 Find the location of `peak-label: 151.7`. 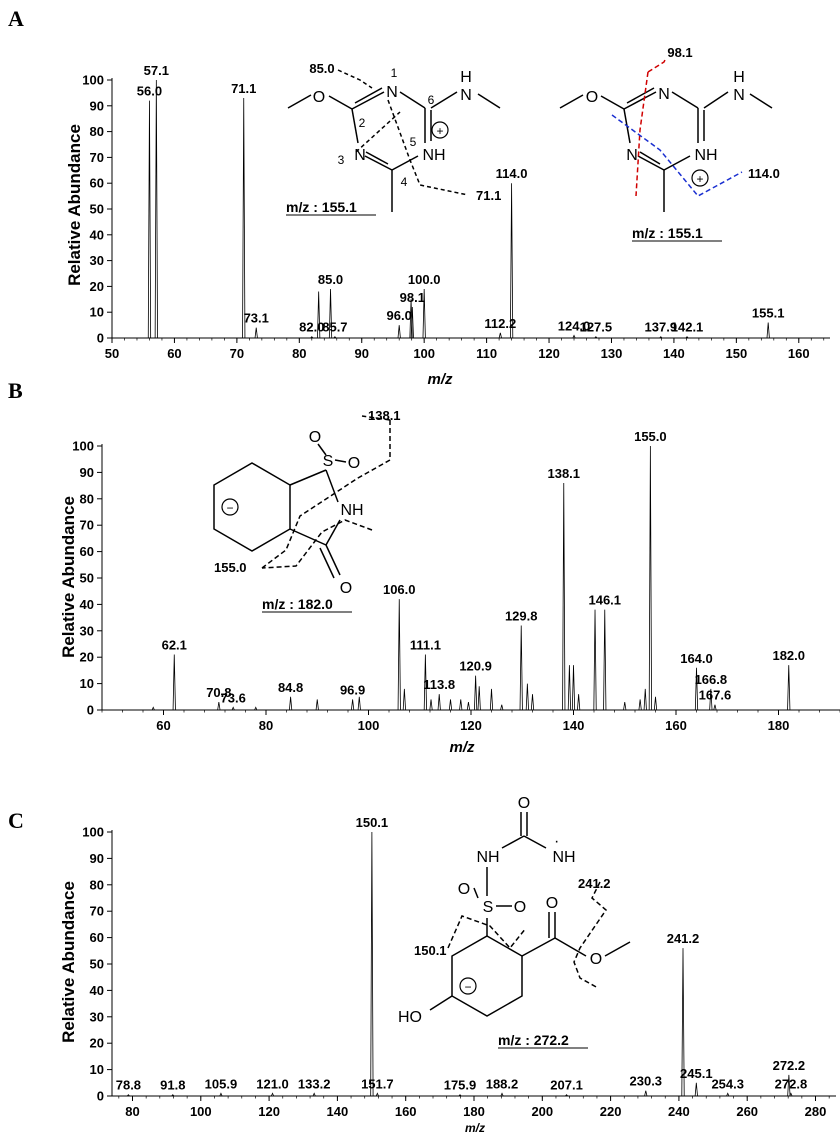

peak-label: 151.7 is located at coordinates (377, 1083).